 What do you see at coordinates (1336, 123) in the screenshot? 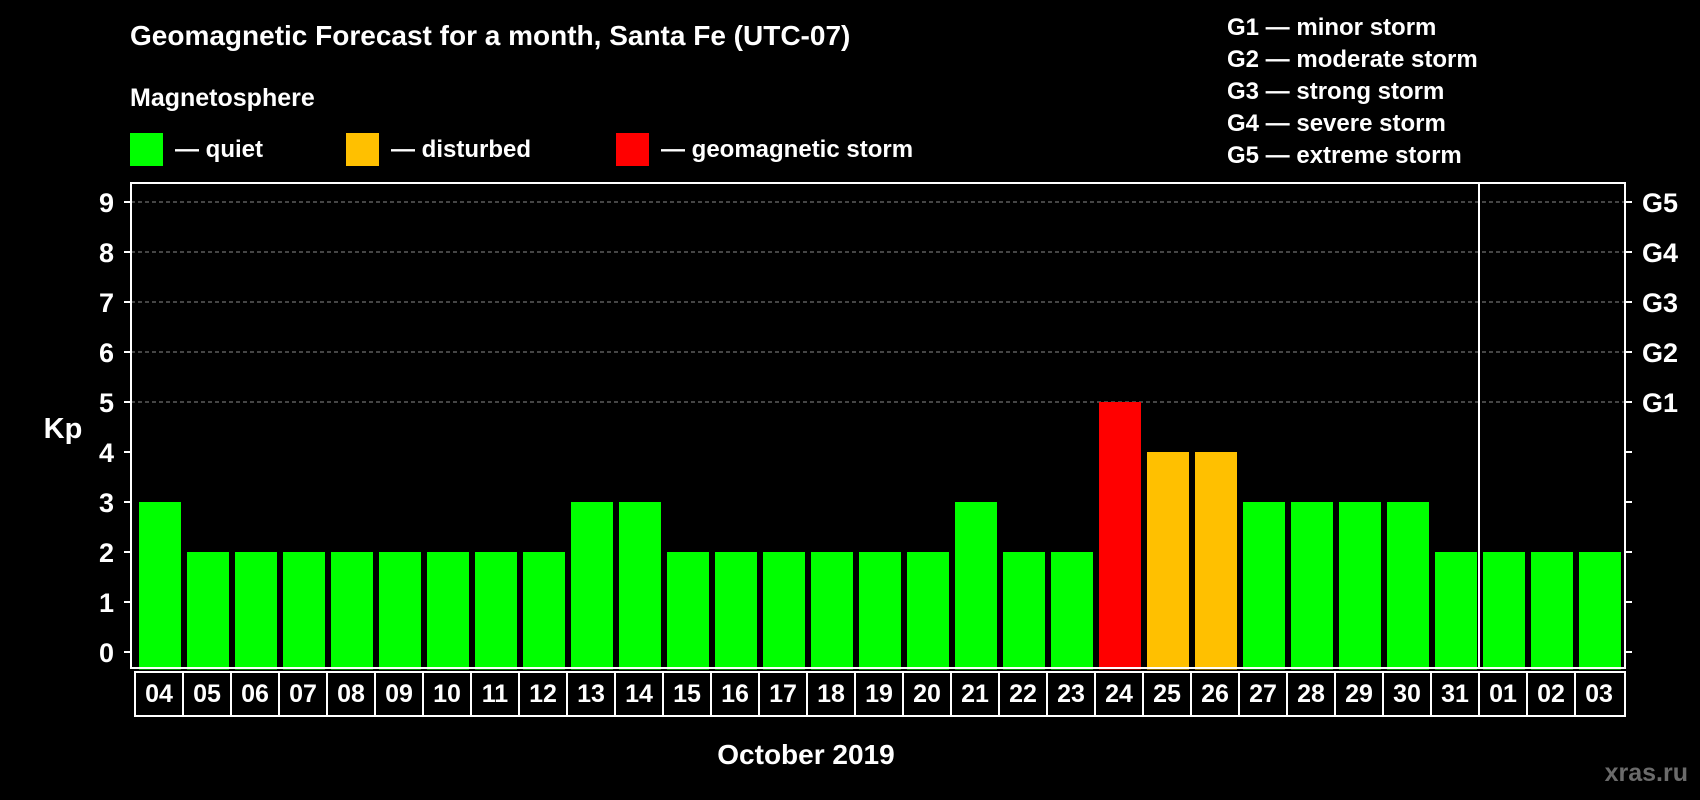
I see `g-scale-legend-item: G4 — severe storm` at bounding box center [1336, 123].